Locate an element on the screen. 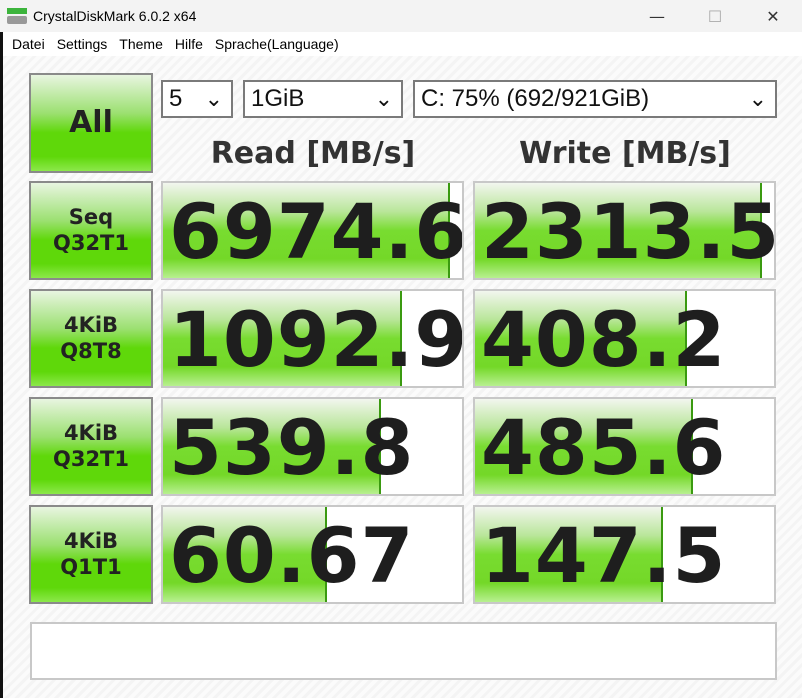  write-result: 2313.5 is located at coordinates (624, 230).